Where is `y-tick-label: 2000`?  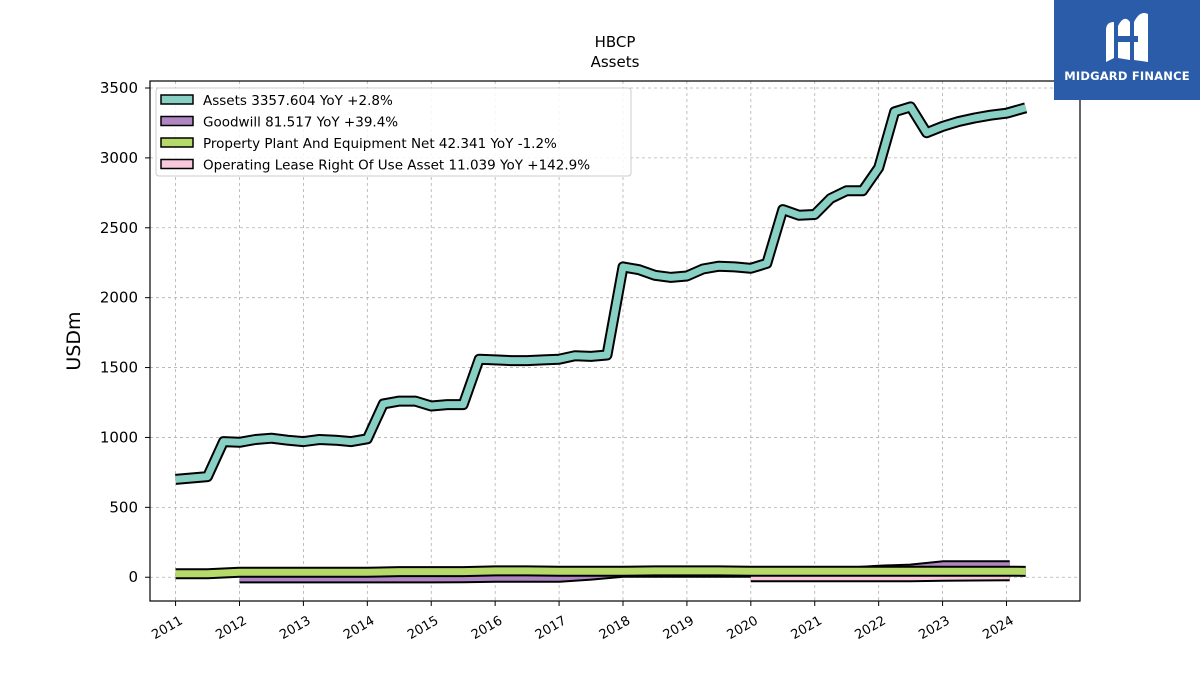 y-tick-label: 2000 is located at coordinates (119, 298).